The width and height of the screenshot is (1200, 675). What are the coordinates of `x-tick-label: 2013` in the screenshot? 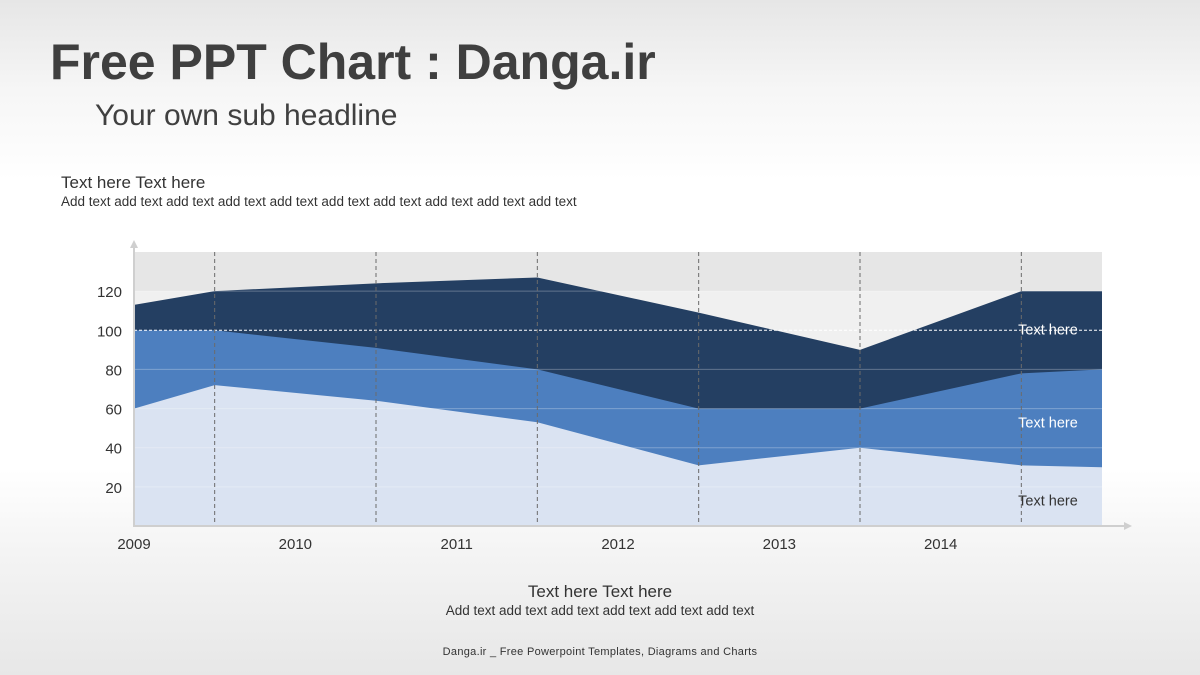 It's located at (779, 544).